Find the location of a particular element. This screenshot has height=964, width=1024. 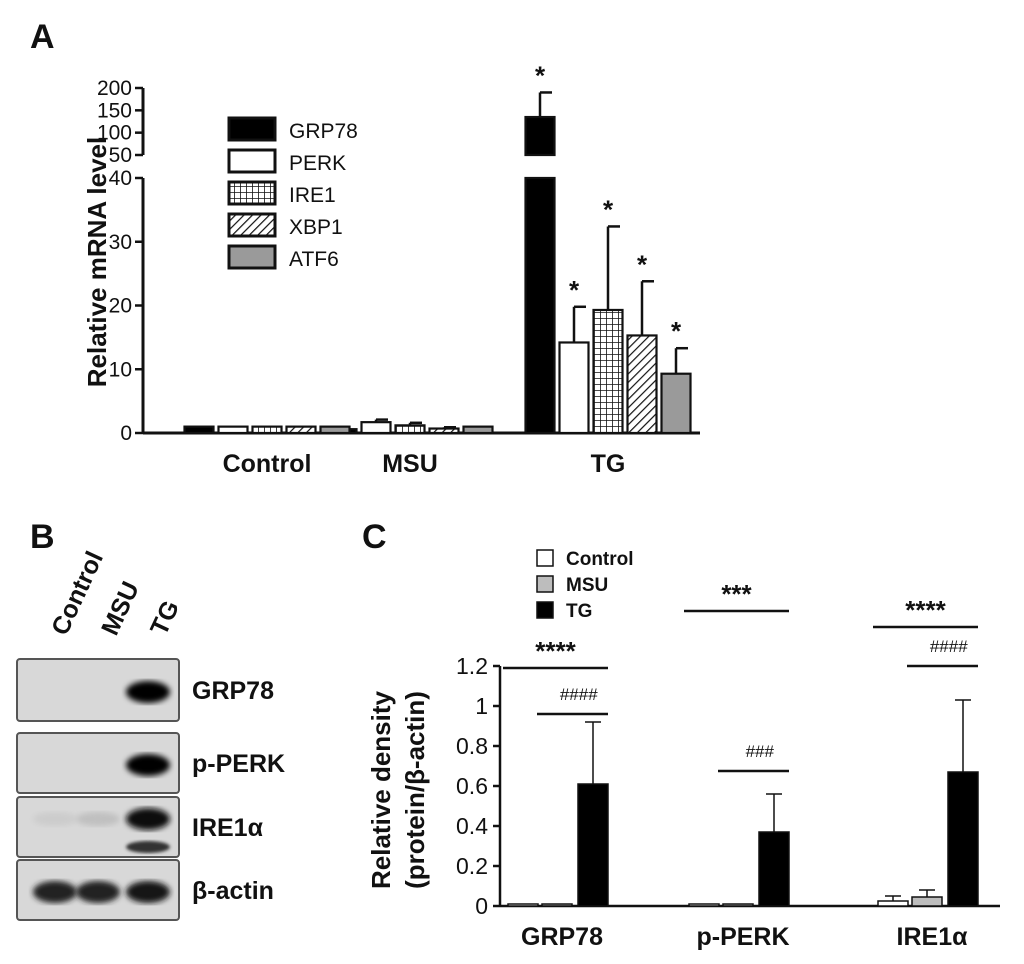

panel-a-x-tick-label: MSU is located at coordinates (410, 464).